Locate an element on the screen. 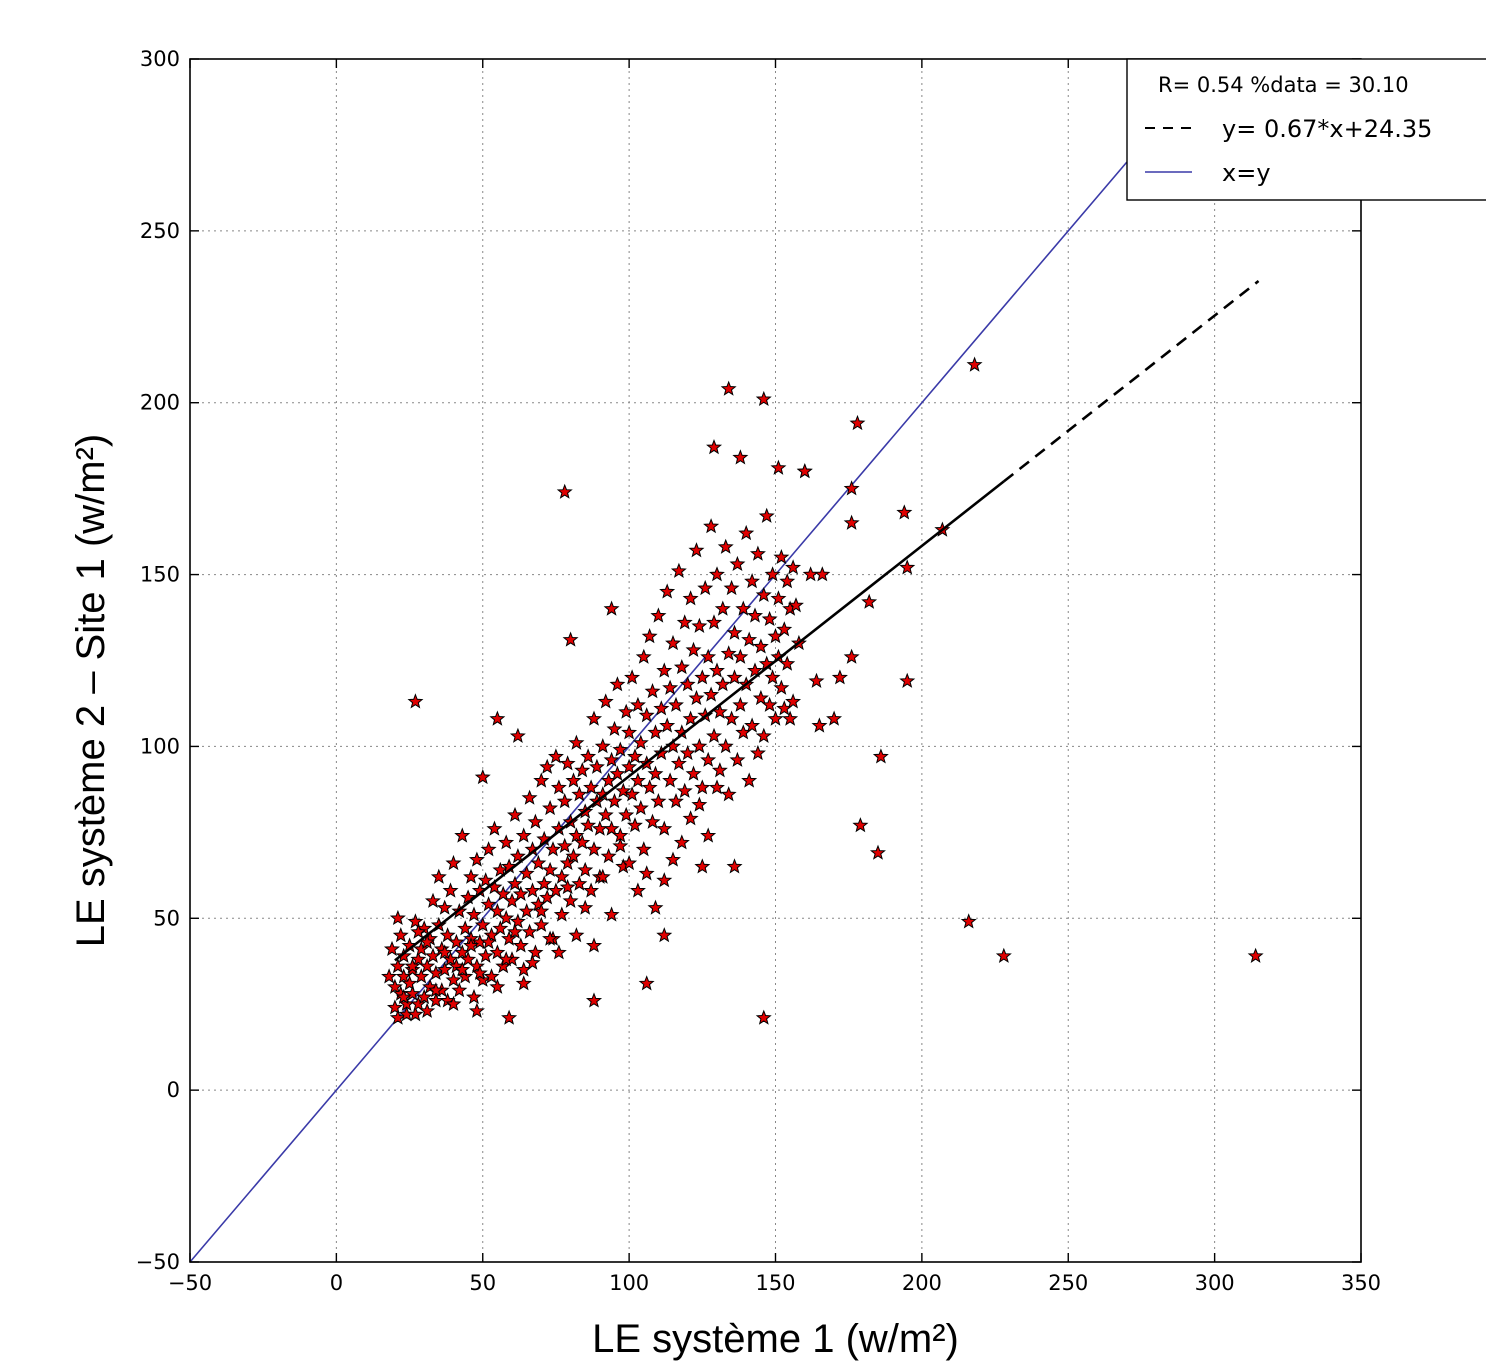 This screenshot has width=1486, height=1371. y-tick-label: −50 is located at coordinates (158, 1262).